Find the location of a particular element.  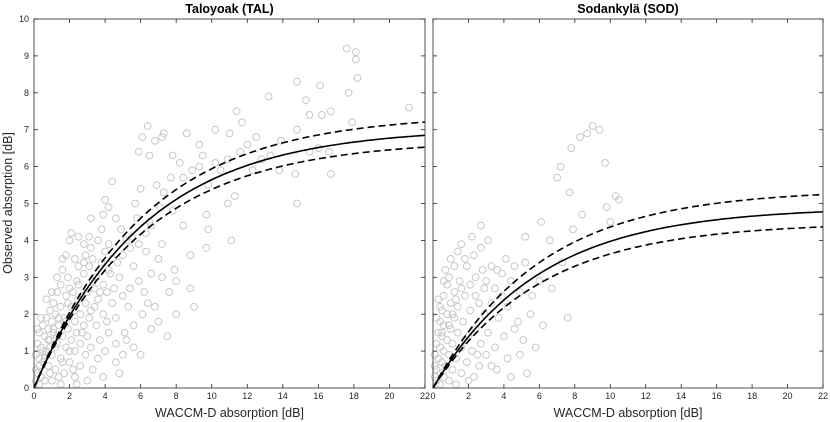

x-tick-label: 8 is located at coordinates (574, 396).